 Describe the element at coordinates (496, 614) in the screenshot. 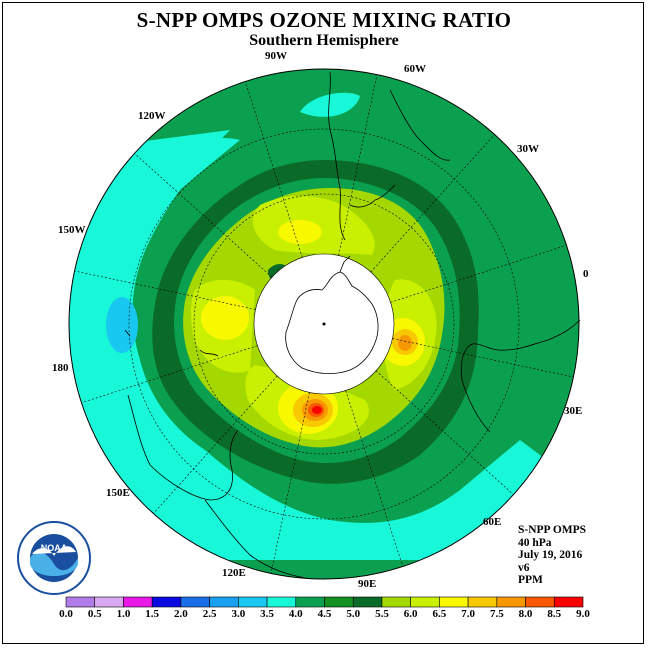

I see `colorbar-tick-label: 7.5` at that location.